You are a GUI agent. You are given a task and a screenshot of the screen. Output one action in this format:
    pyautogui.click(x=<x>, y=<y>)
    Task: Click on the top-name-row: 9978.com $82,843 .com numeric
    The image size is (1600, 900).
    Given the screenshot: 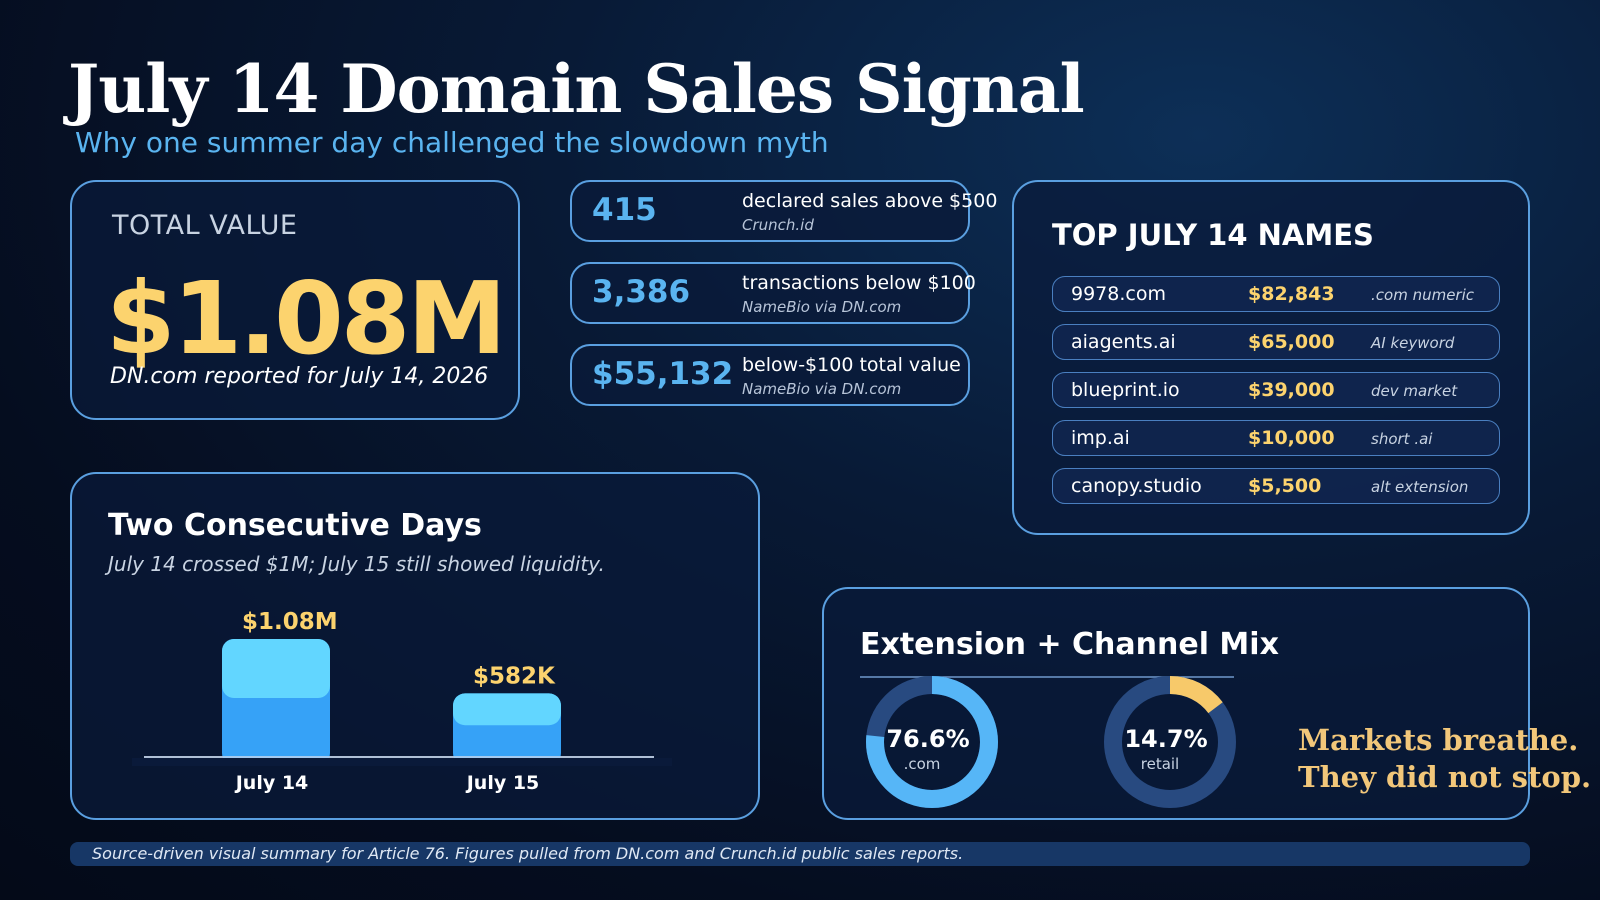 What is the action you would take?
    pyautogui.click(x=1276, y=294)
    